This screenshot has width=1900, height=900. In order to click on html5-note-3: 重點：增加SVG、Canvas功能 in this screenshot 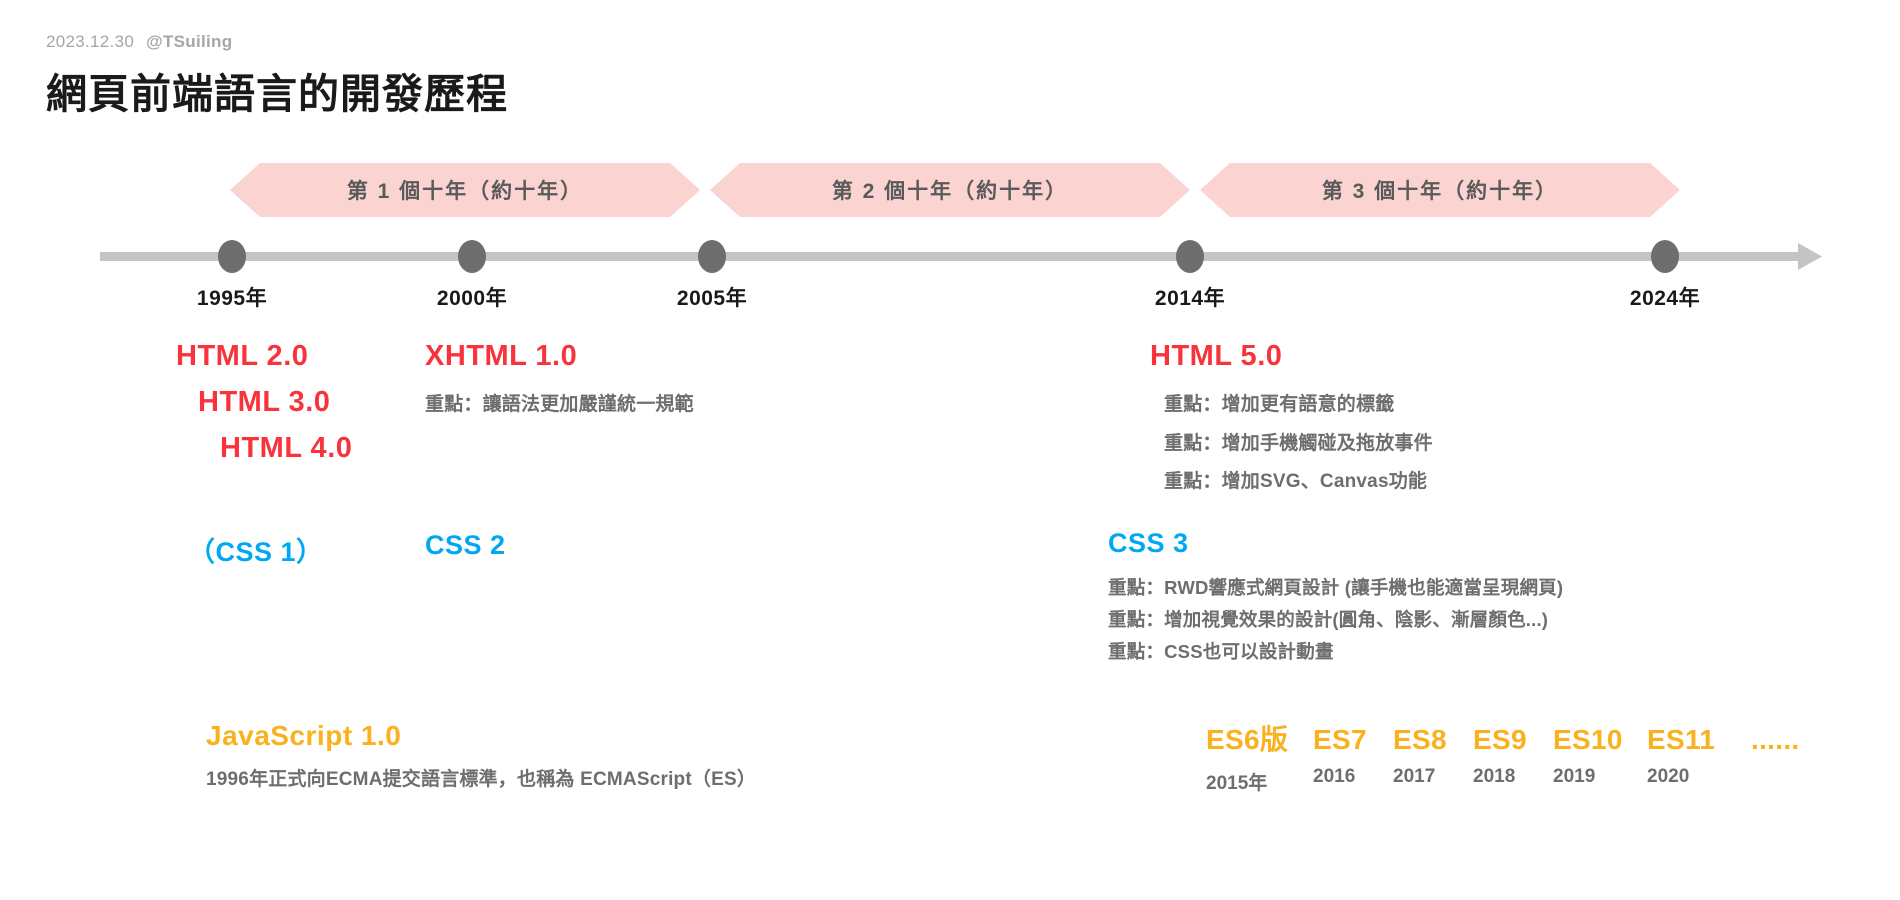, I will do `click(1296, 482)`.